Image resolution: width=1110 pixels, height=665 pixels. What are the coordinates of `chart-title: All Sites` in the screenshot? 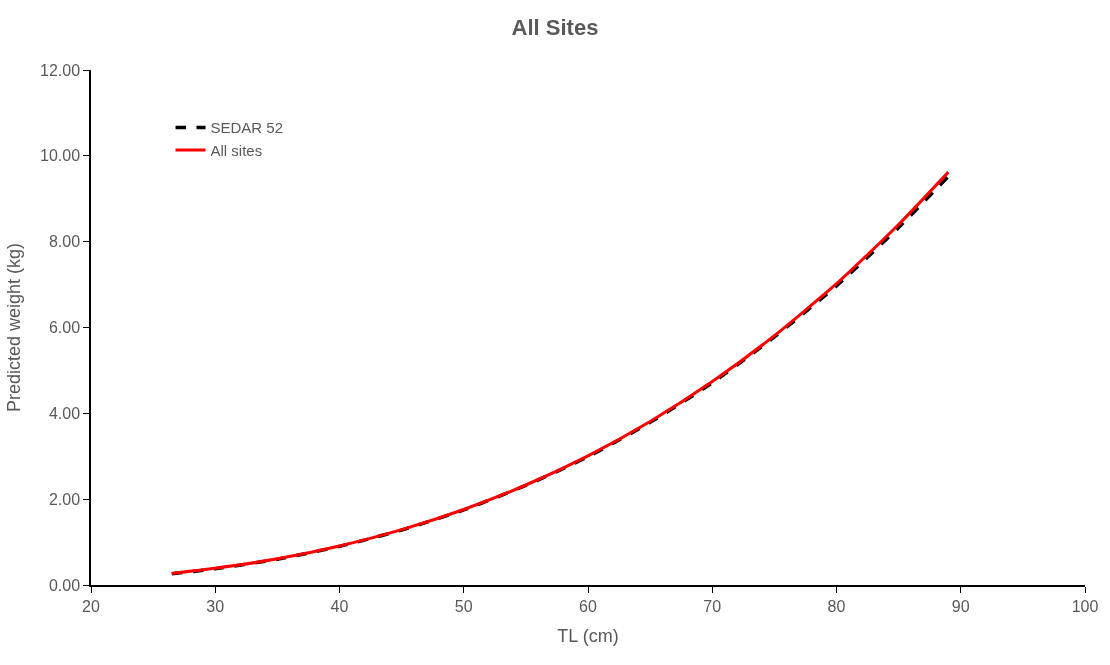 It's located at (555, 28).